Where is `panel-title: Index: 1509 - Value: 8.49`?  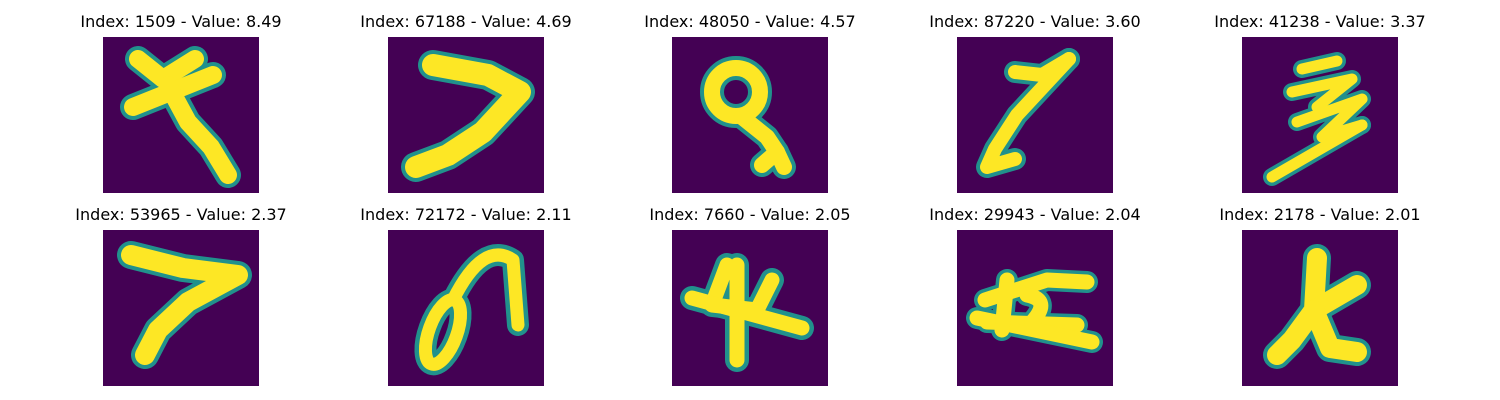 panel-title: Index: 1509 - Value: 8.49 is located at coordinates (181, 21).